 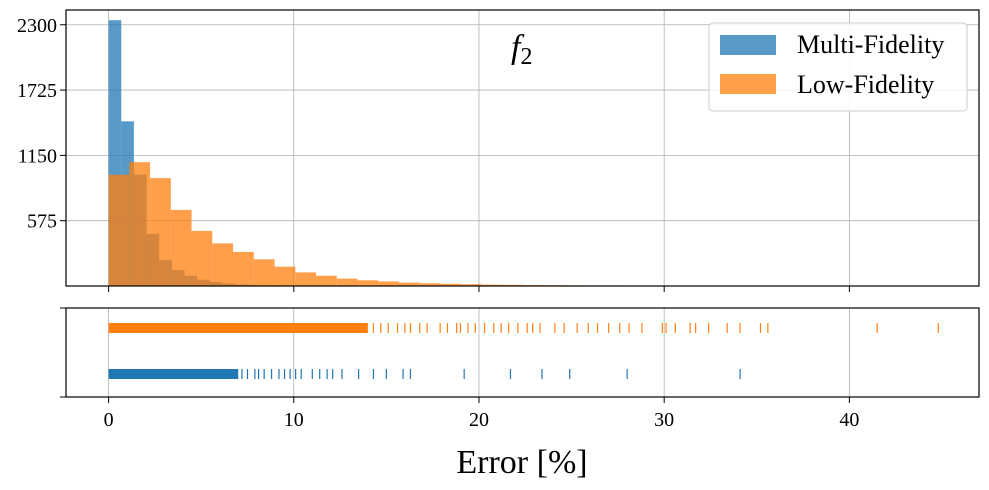 I want to click on legend-label-low-fidelity: Low-Fidelity, so click(x=865, y=84).